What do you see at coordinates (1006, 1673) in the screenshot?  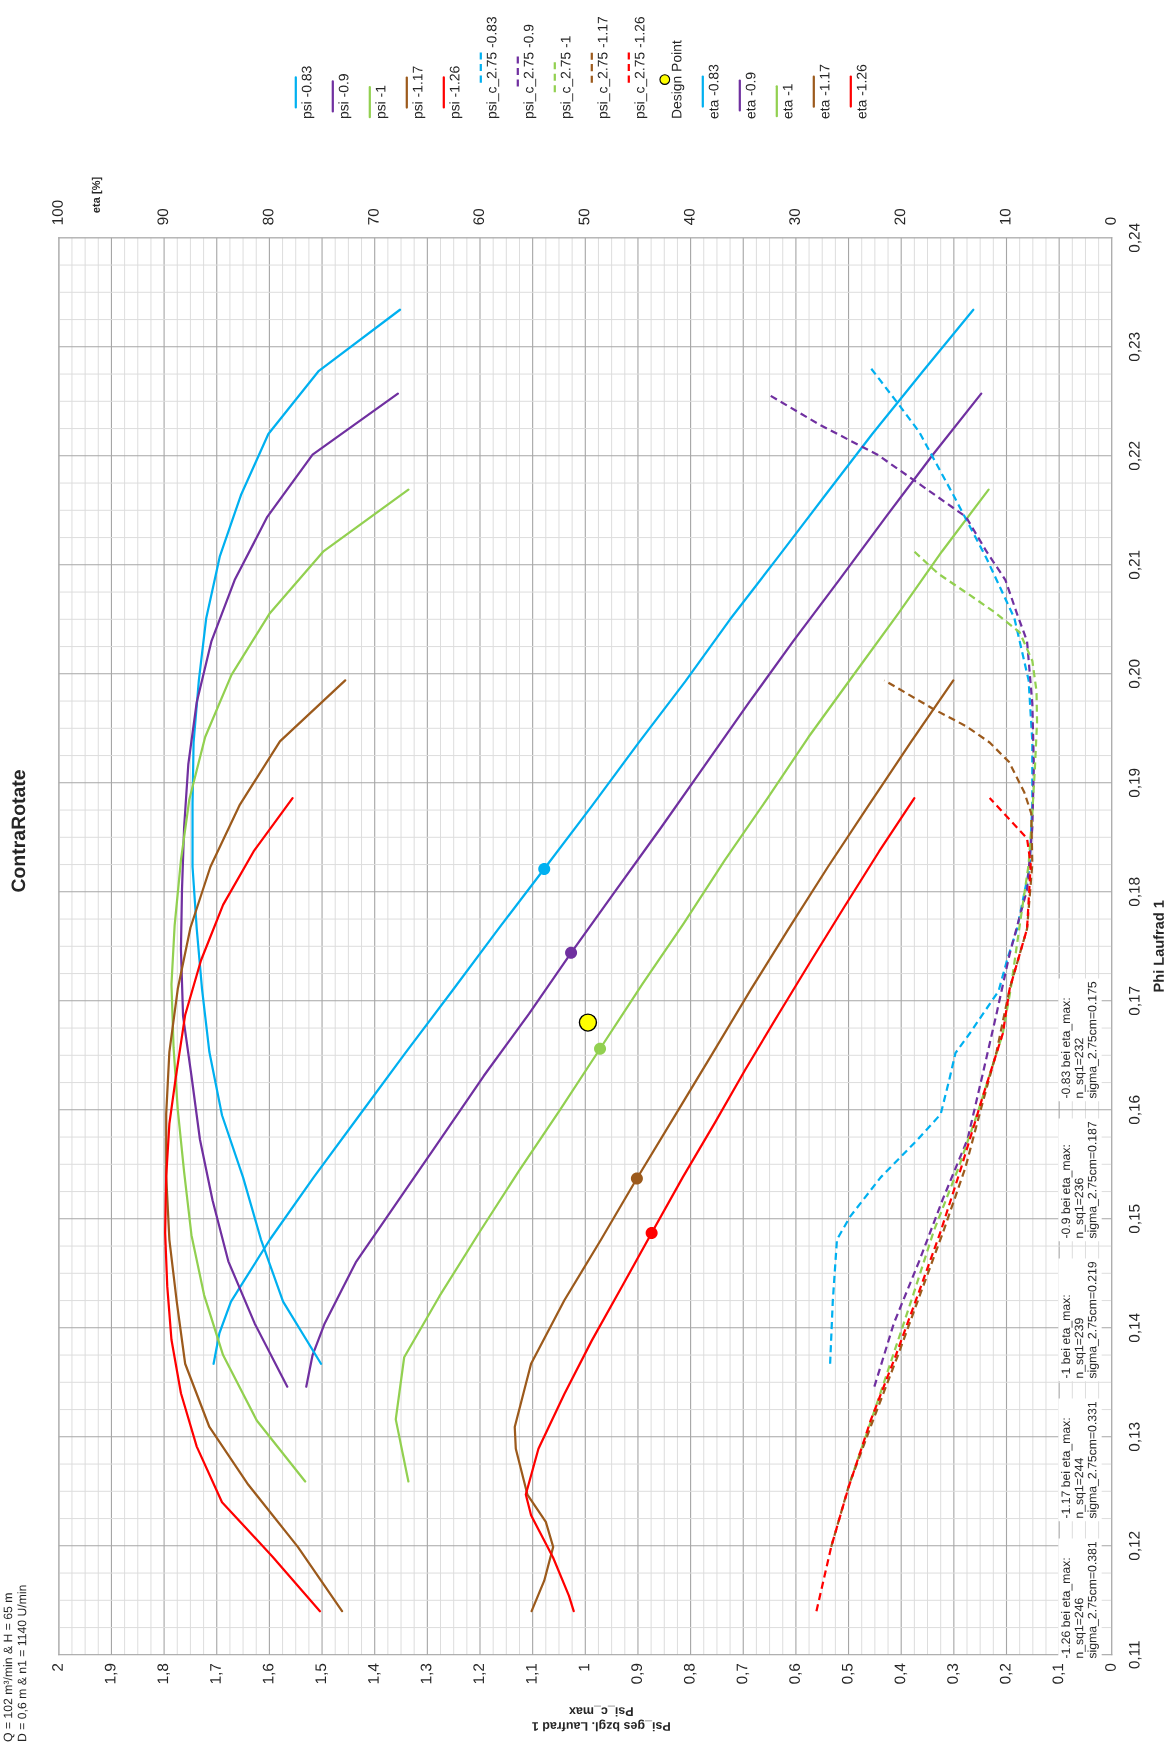 I see `x-tick-label: 0,2` at bounding box center [1006, 1673].